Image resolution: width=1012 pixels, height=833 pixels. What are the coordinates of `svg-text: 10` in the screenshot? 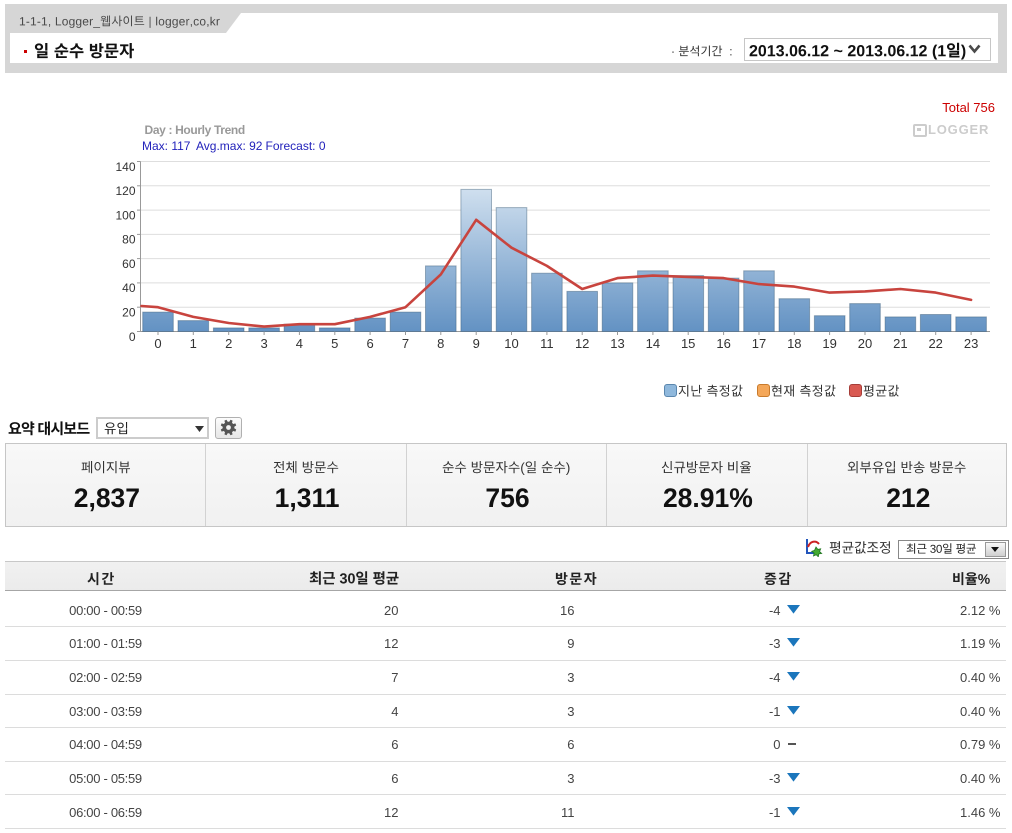 It's located at (511, 343).